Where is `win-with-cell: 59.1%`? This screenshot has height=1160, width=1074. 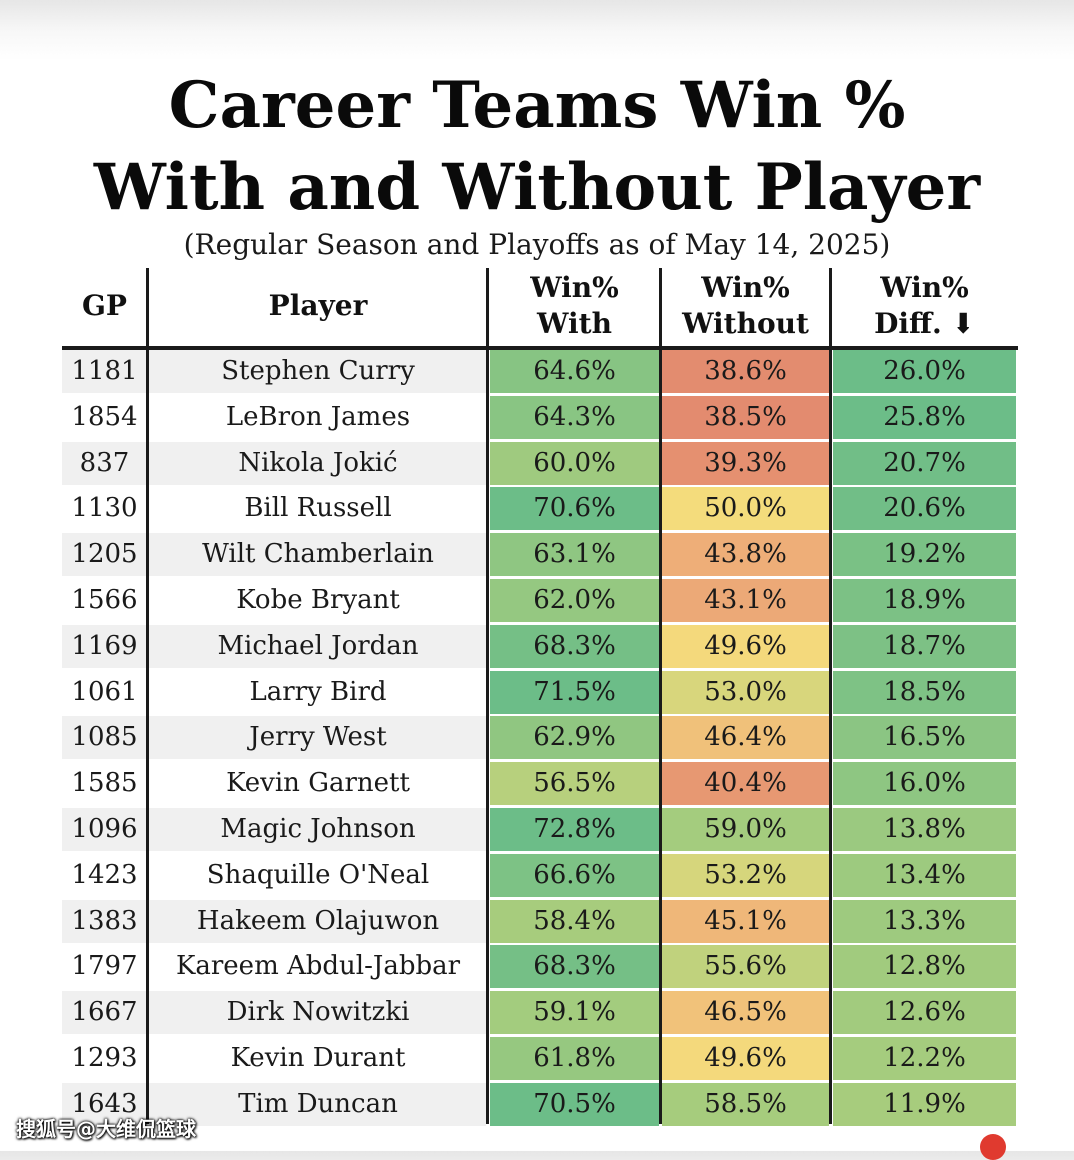 win-with-cell: 59.1% is located at coordinates (574, 1013).